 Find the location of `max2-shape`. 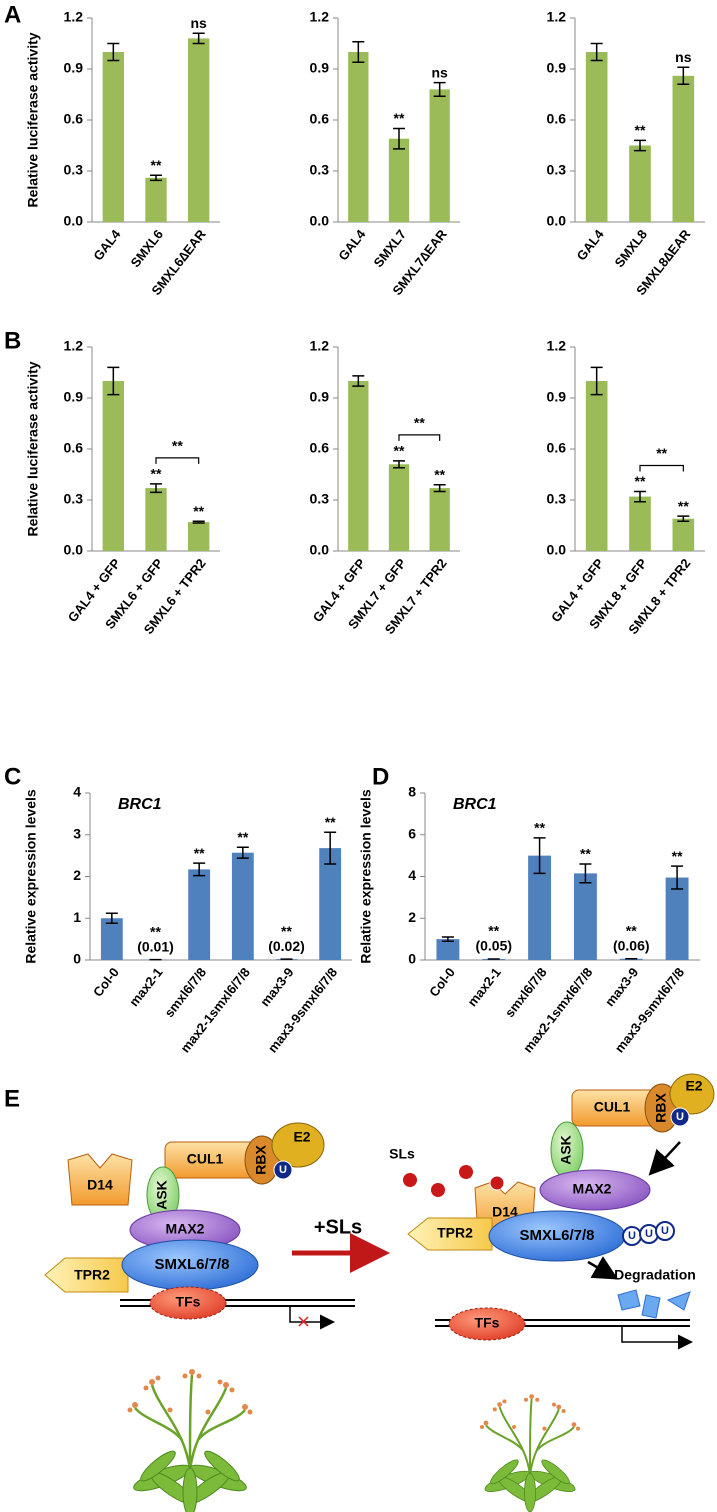

max2-shape is located at coordinates (595, 1190).